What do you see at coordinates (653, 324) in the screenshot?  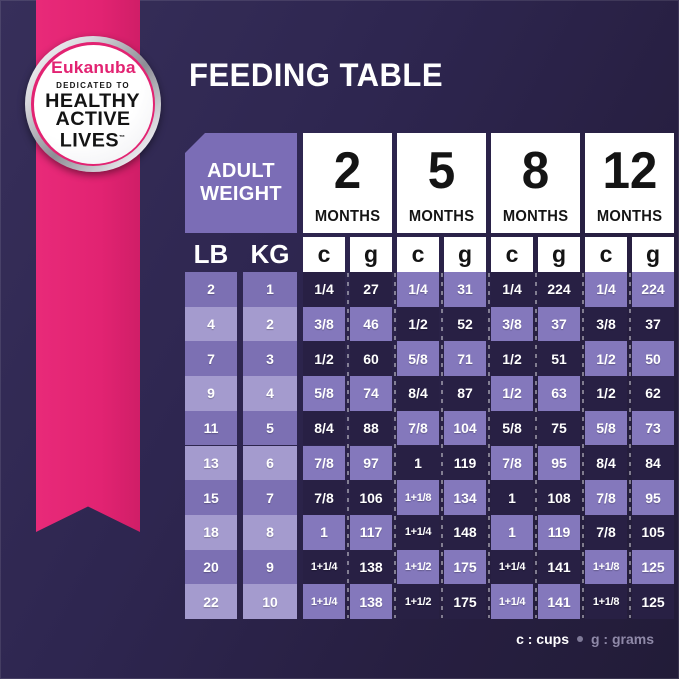 I see `value-cell: 37` at bounding box center [653, 324].